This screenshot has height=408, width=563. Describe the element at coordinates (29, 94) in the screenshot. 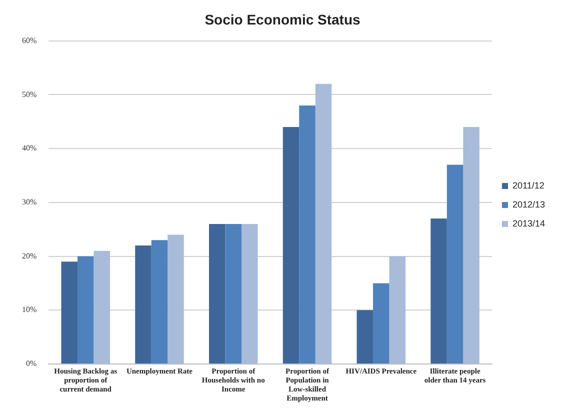

I see `y-tick-label: 50%` at that location.